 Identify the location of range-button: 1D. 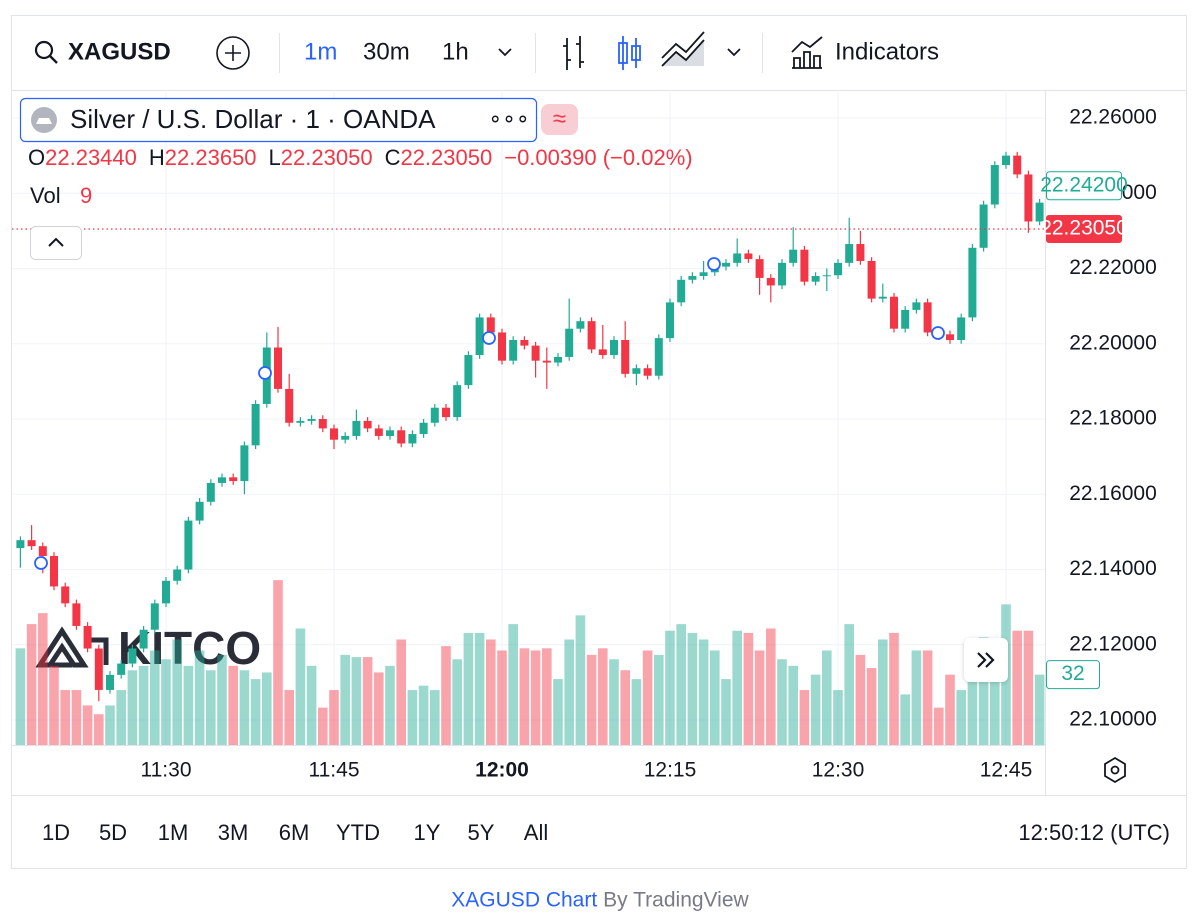
(56, 832).